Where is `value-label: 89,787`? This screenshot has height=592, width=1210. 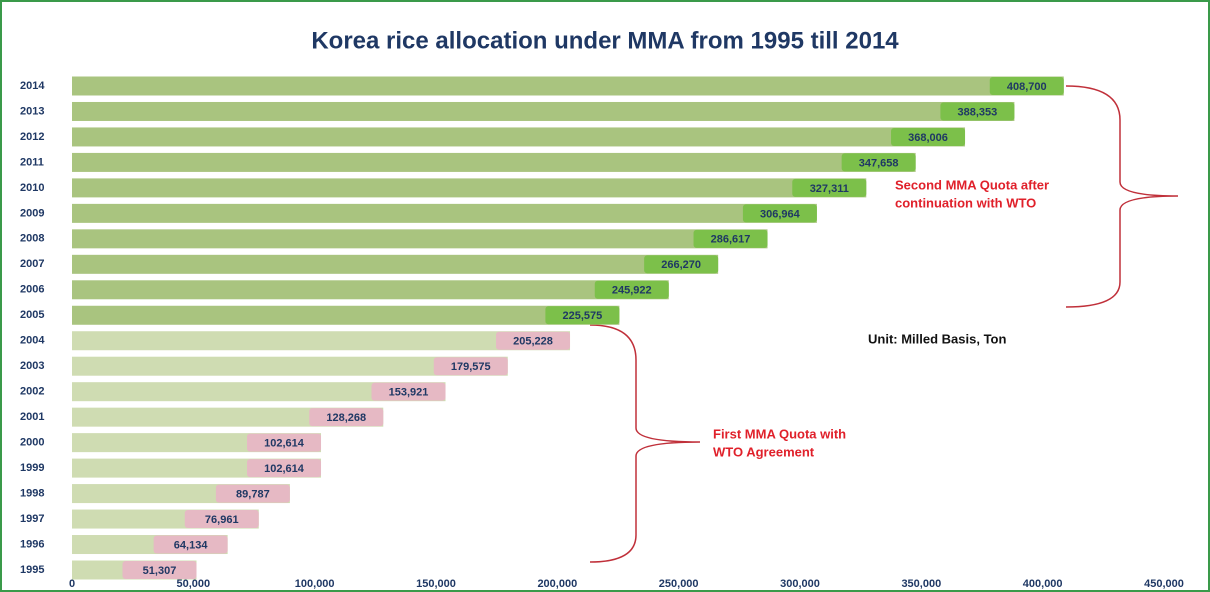
value-label: 89,787 is located at coordinates (253, 494).